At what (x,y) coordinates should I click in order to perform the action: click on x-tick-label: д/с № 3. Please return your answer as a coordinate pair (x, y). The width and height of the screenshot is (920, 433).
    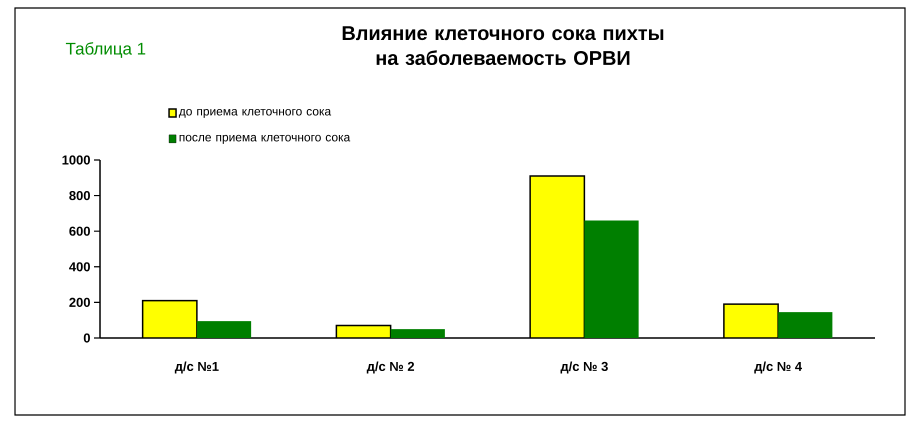
    Looking at the image, I should click on (584, 368).